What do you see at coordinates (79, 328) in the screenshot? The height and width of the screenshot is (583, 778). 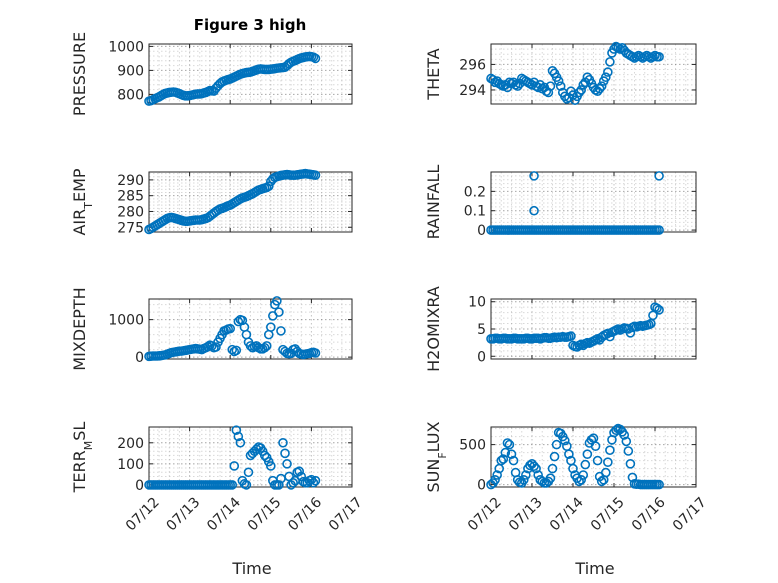 I see `y-axis-label: MIXDEPTH` at bounding box center [79, 328].